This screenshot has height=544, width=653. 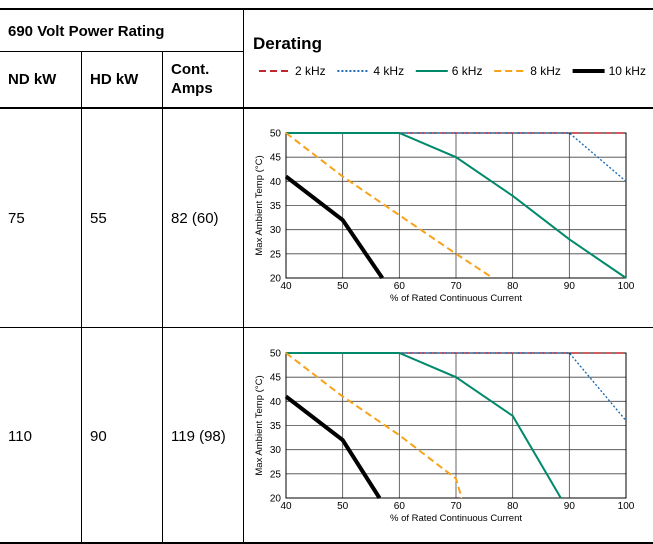 What do you see at coordinates (343, 506) in the screenshot?
I see `chart1-xtick-1: 50` at bounding box center [343, 506].